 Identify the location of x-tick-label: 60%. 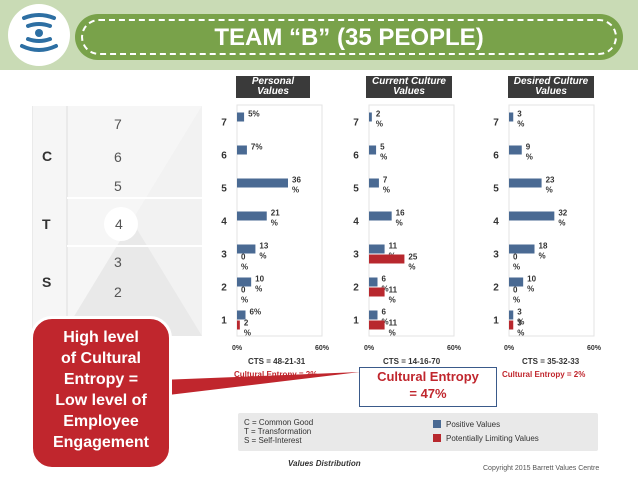
(322, 347).